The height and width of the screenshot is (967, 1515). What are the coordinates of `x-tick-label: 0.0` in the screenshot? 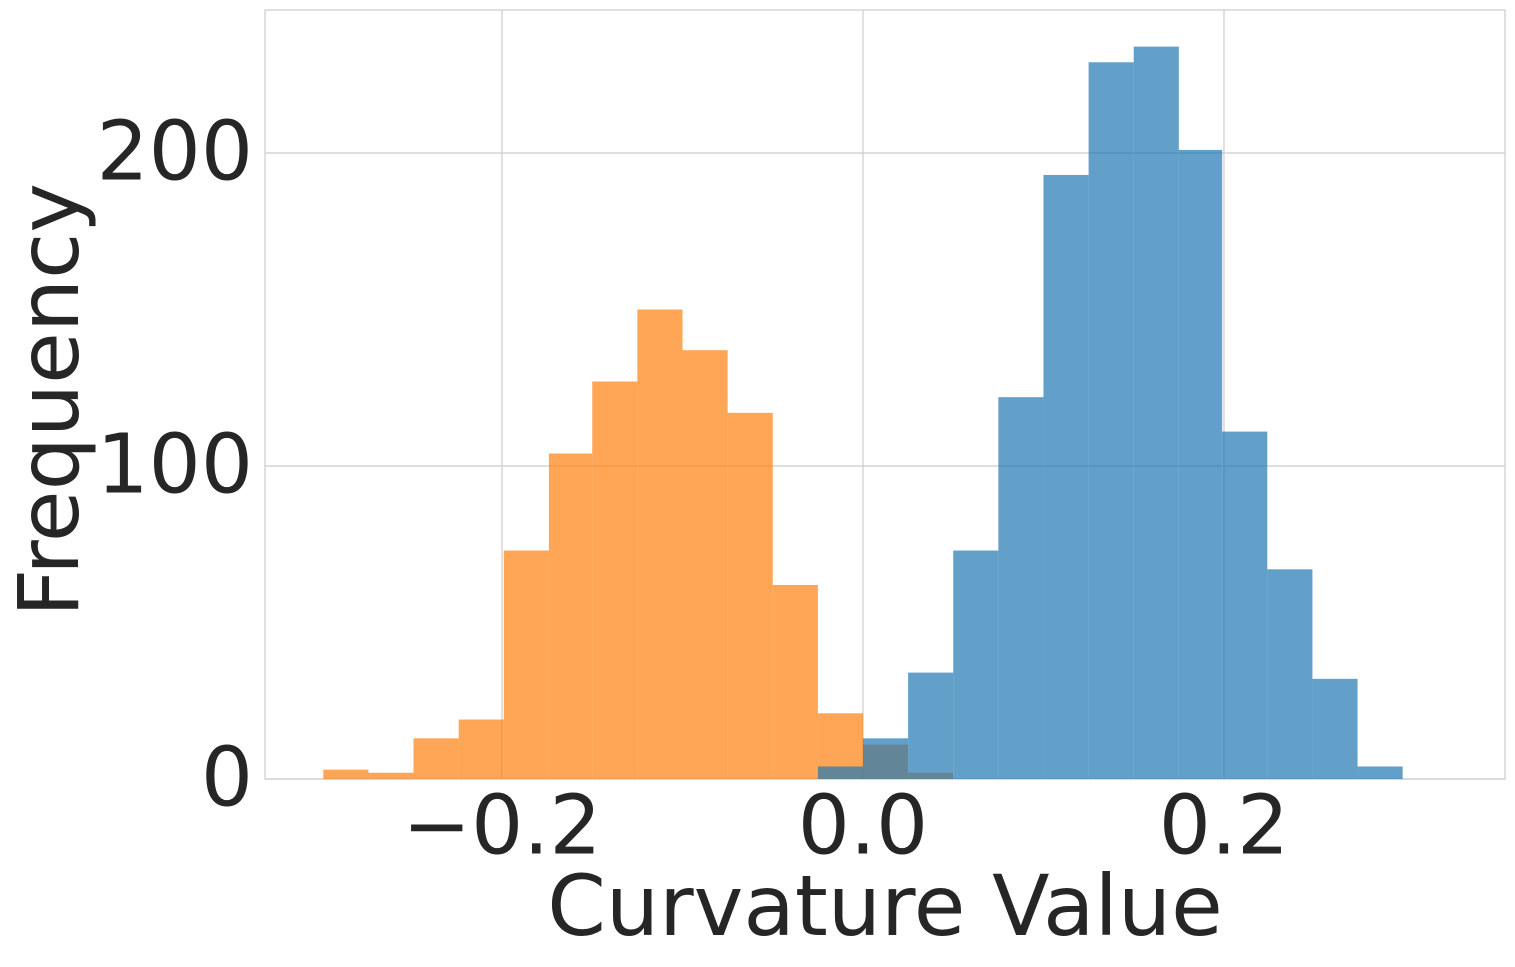 It's located at (863, 825).